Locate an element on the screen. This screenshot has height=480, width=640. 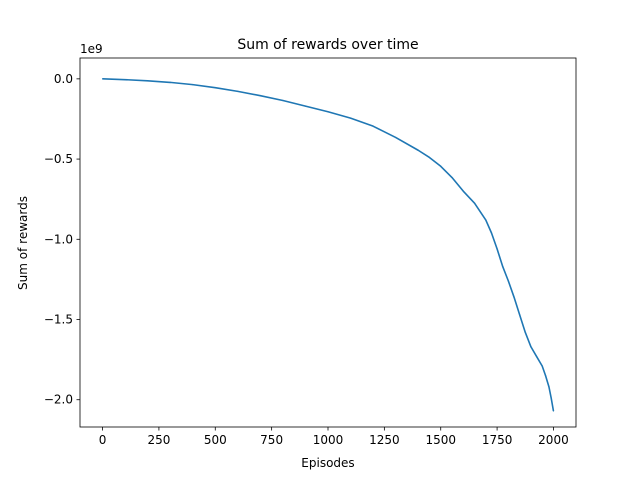
y-tick-label: −0.5 is located at coordinates (58, 159).